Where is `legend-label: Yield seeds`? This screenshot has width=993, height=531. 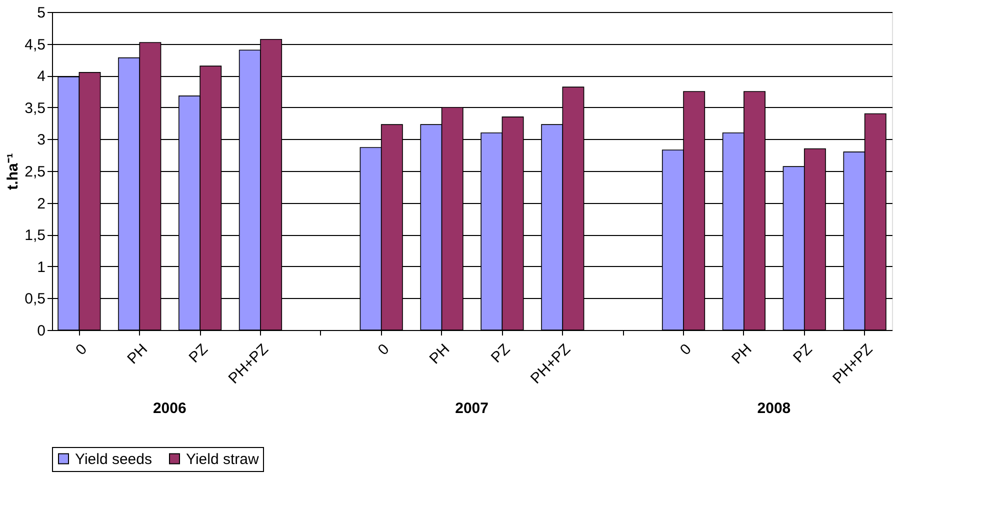
legend-label: Yield seeds is located at coordinates (113, 459).